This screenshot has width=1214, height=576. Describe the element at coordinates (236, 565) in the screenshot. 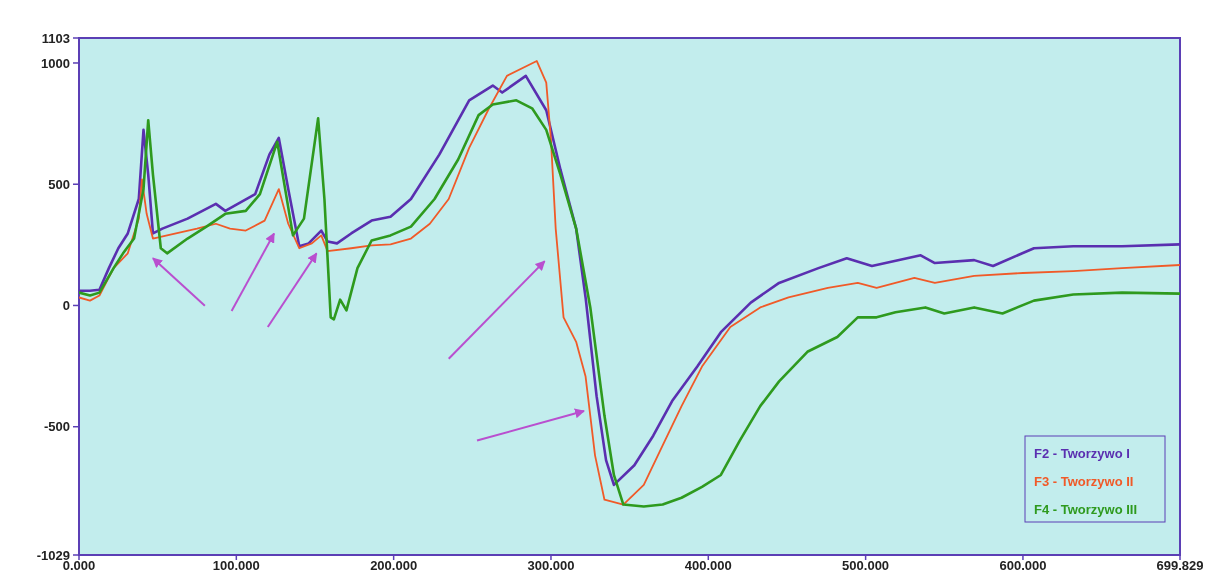

I see `x-tick-label: 100.000` at that location.